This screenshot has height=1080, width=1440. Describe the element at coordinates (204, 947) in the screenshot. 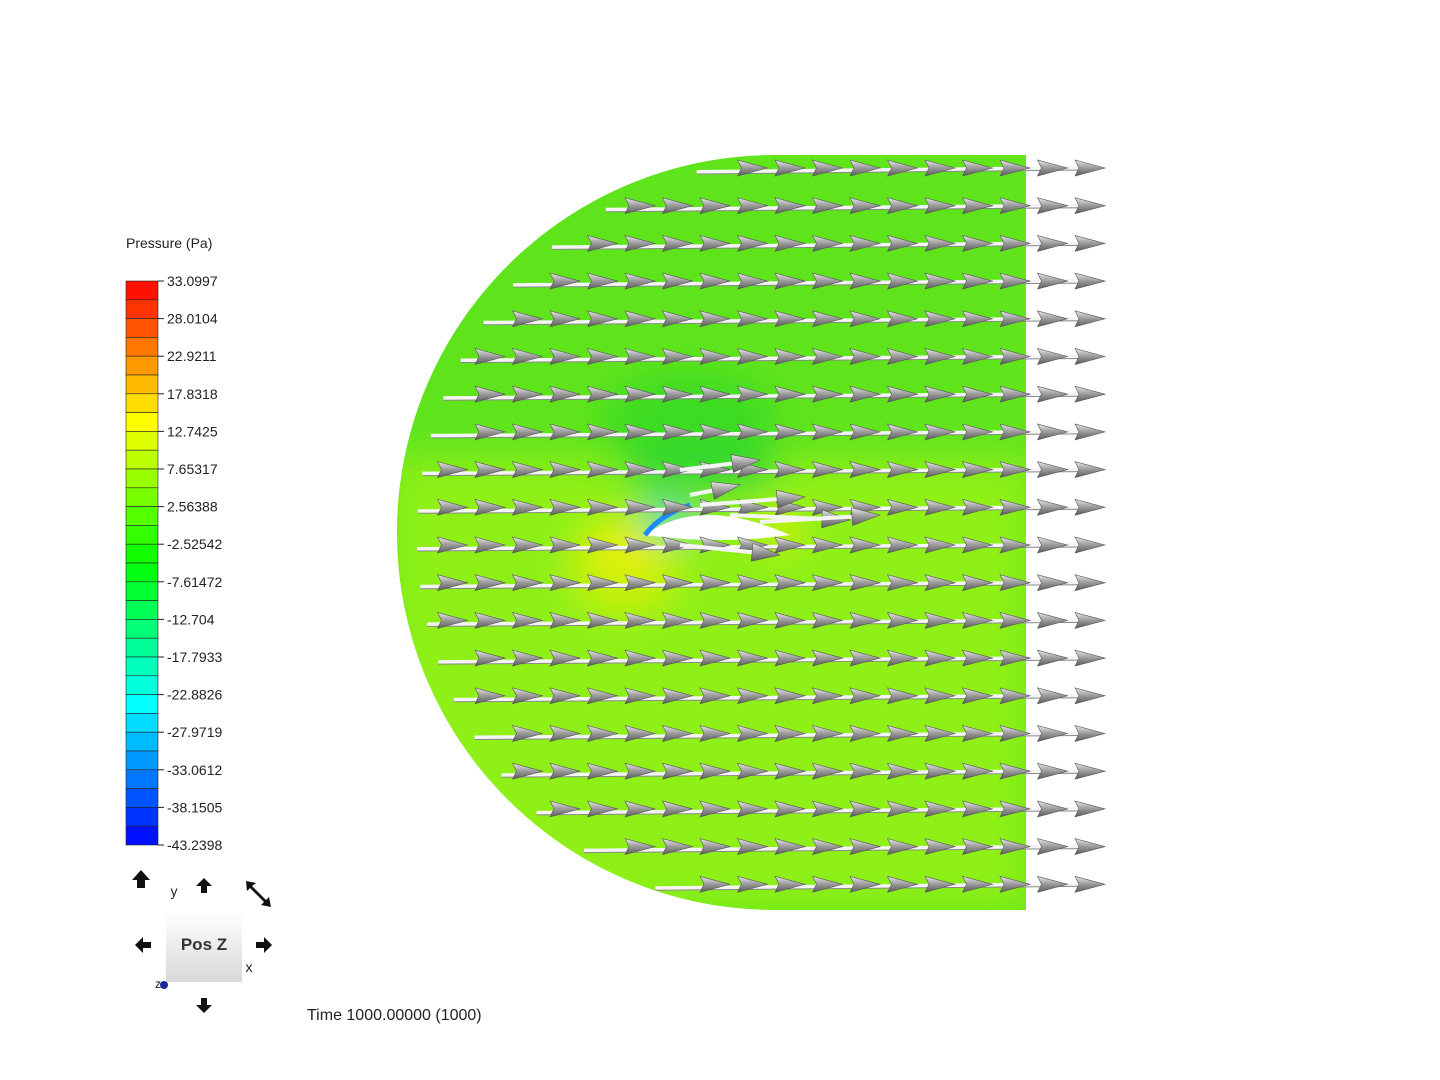

I see `view-cube` at that location.